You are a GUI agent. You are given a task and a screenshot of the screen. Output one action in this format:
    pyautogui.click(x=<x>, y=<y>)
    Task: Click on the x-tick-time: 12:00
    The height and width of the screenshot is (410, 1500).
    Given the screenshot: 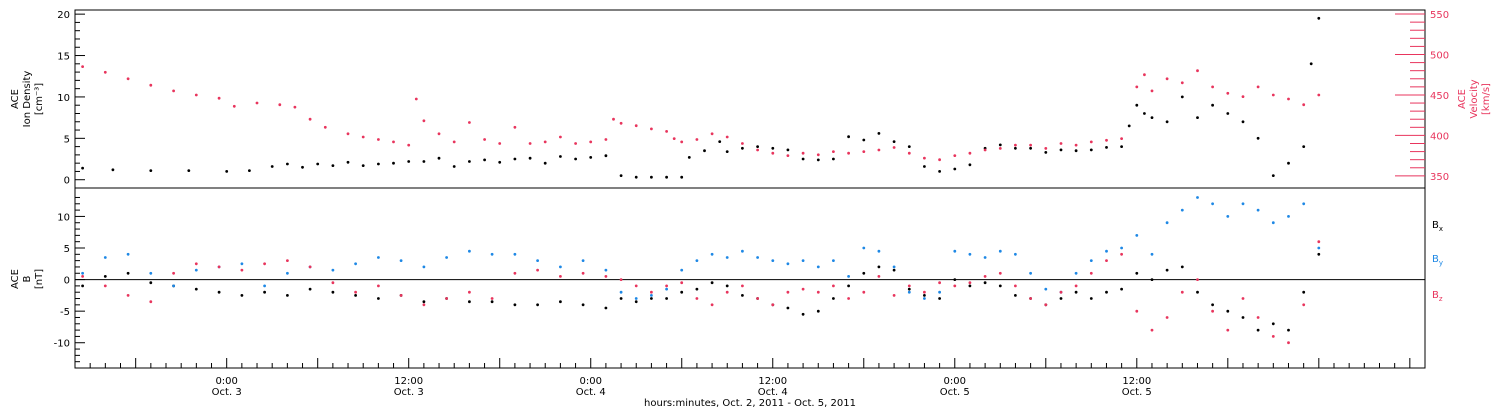 What is the action you would take?
    pyautogui.click(x=1136, y=381)
    